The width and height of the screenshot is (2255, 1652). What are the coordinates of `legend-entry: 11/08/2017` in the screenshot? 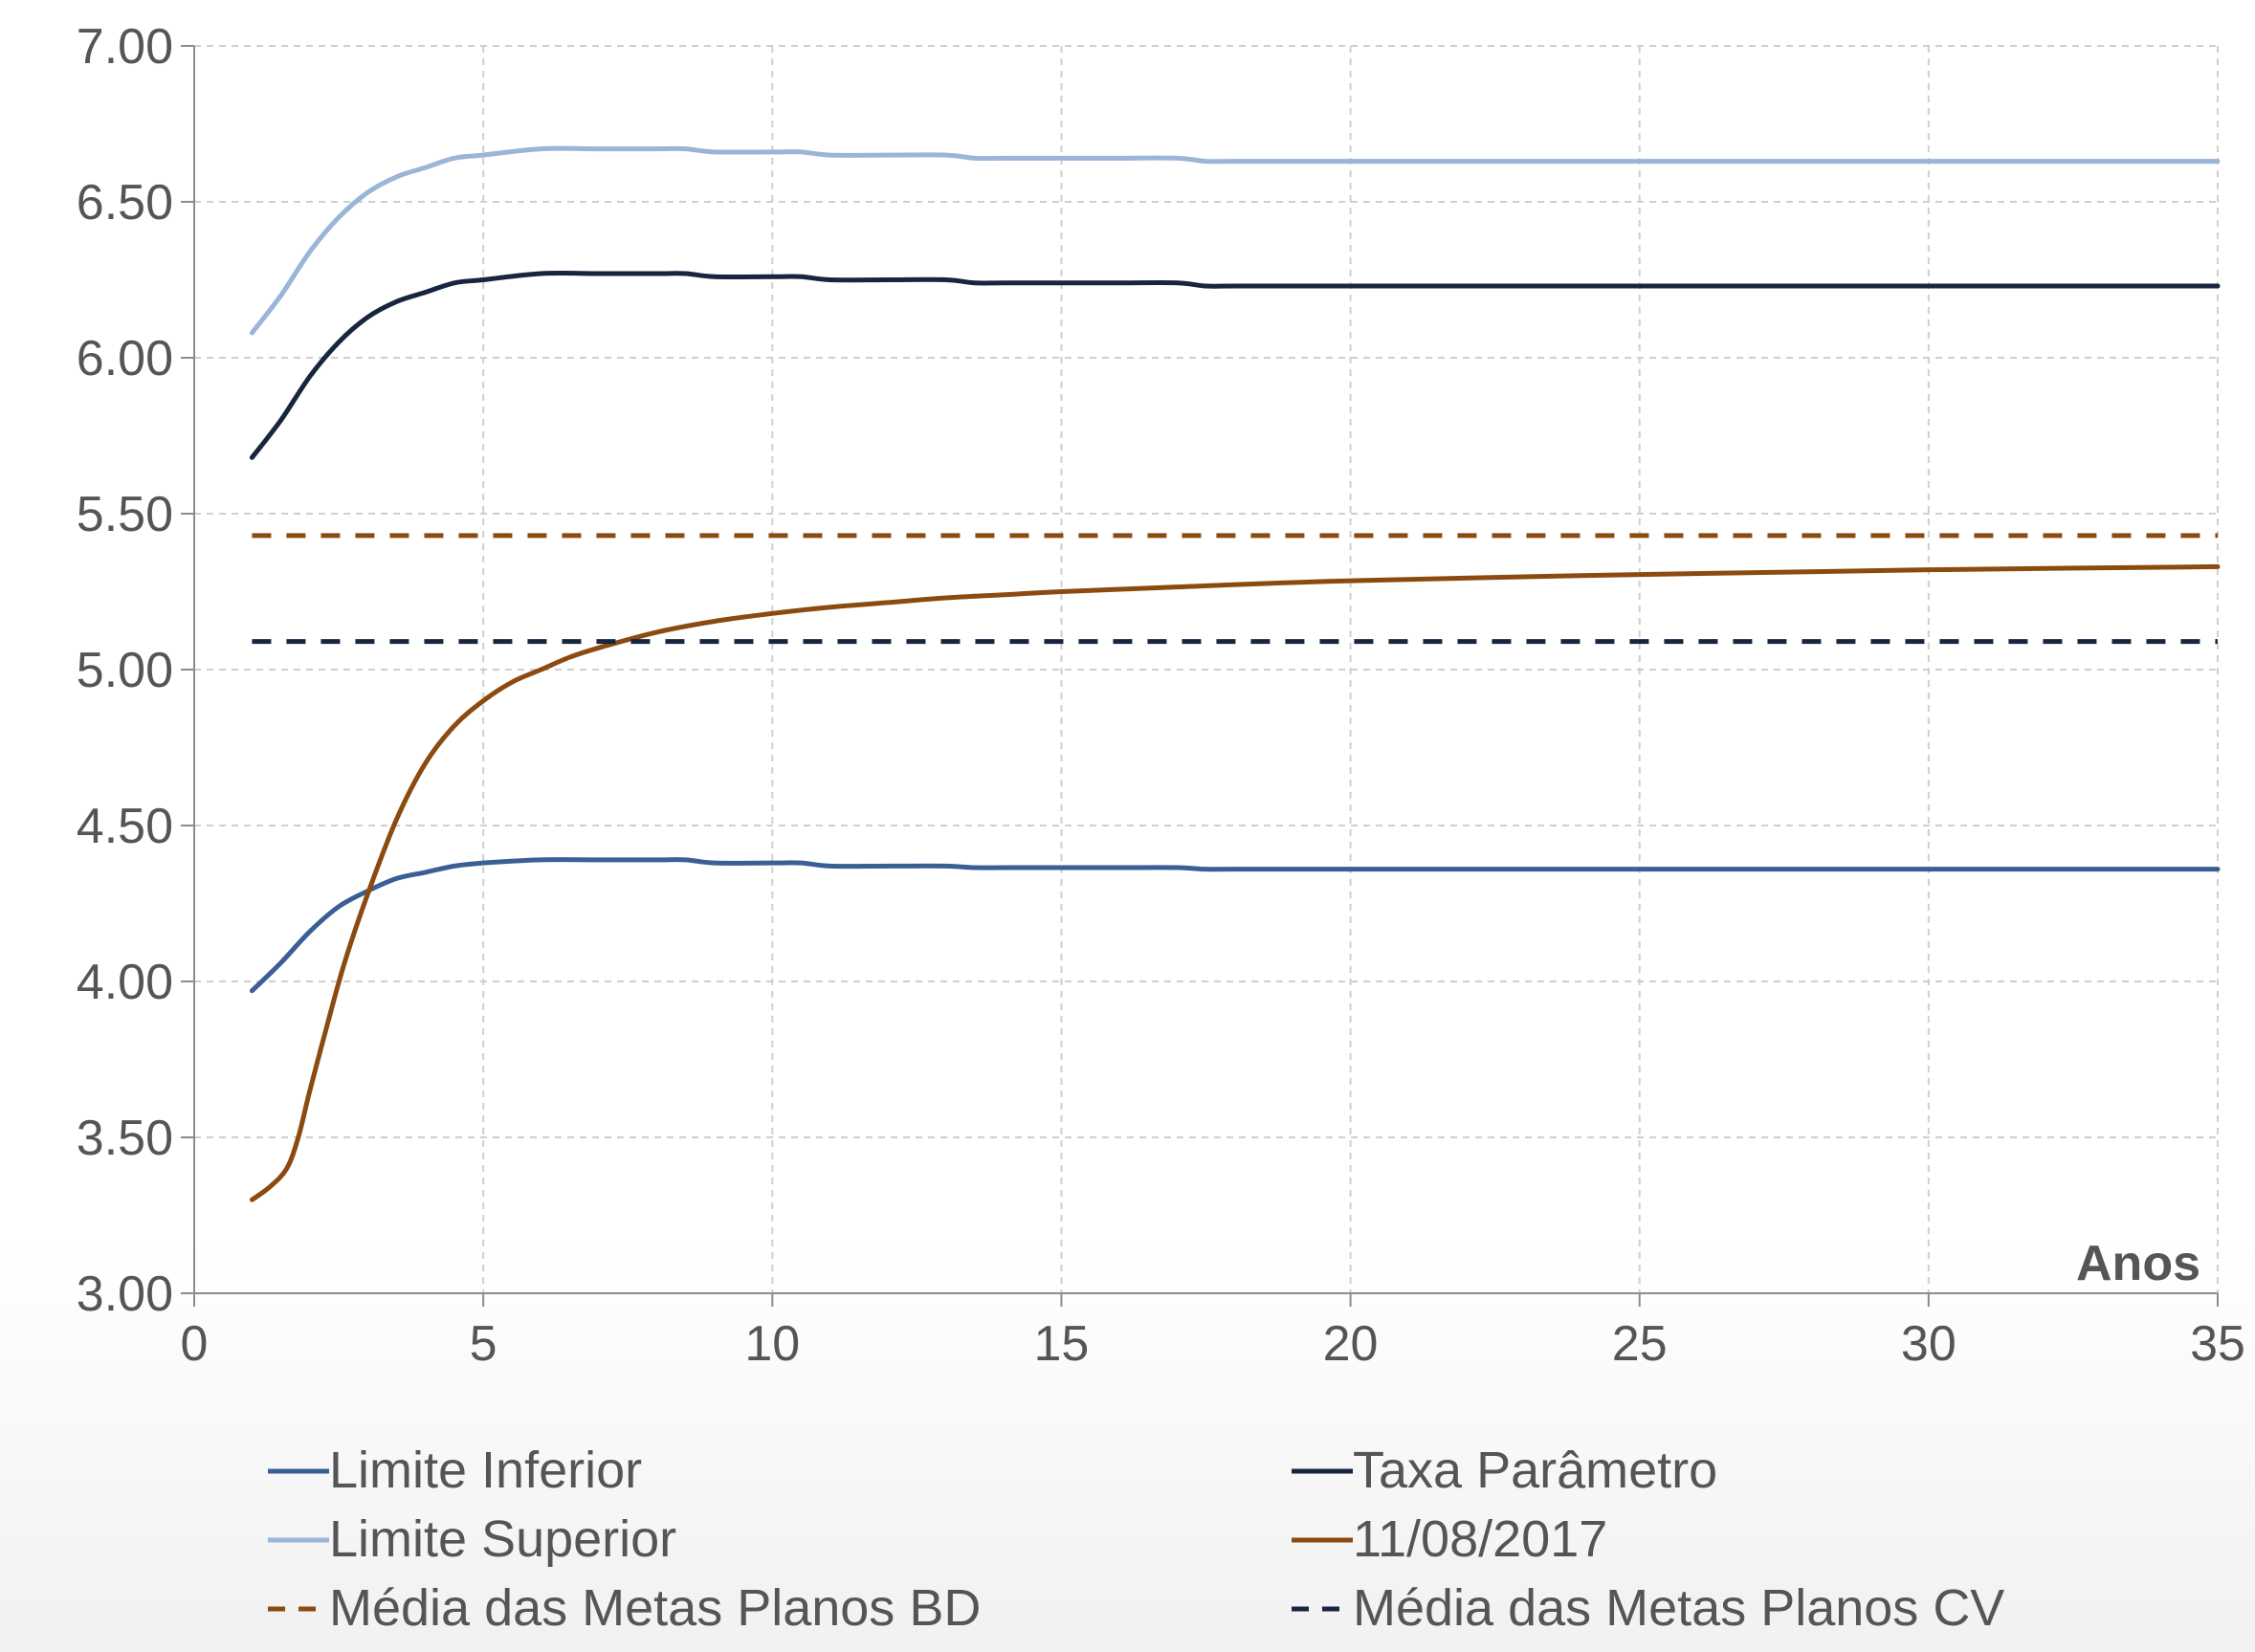 It's located at (1449, 1539).